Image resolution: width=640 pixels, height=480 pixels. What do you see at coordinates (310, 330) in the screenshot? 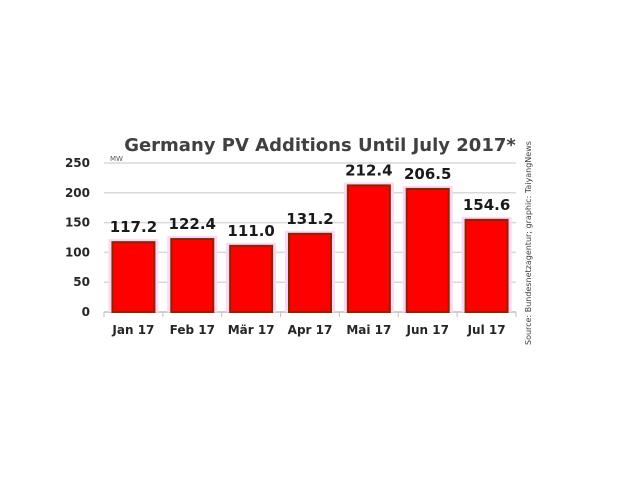
I see `x-tick-label: Apr 17` at bounding box center [310, 330].